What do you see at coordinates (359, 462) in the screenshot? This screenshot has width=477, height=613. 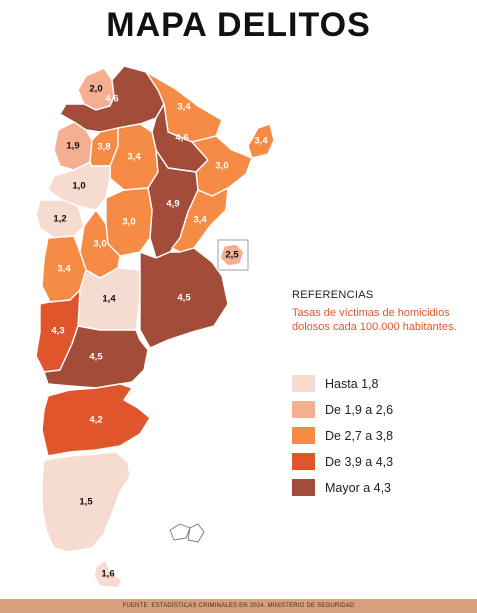 I see `legend-label-3: De 3,9 a 4,3` at bounding box center [359, 462].